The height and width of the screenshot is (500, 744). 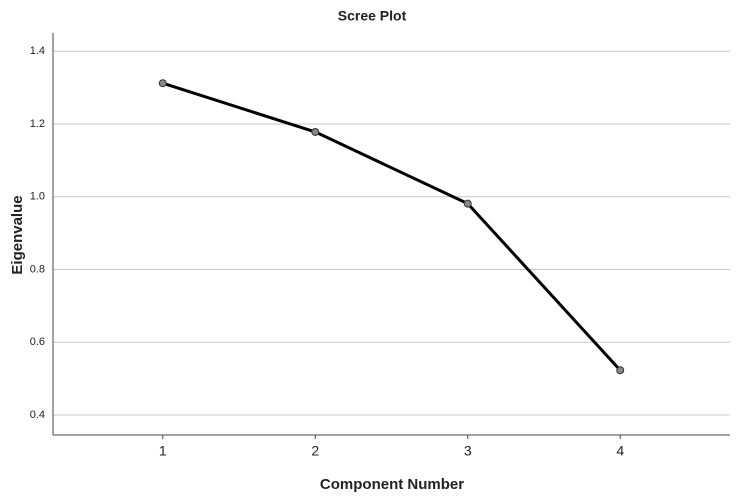 I want to click on y-tick-label: 0.4, so click(x=37, y=415).